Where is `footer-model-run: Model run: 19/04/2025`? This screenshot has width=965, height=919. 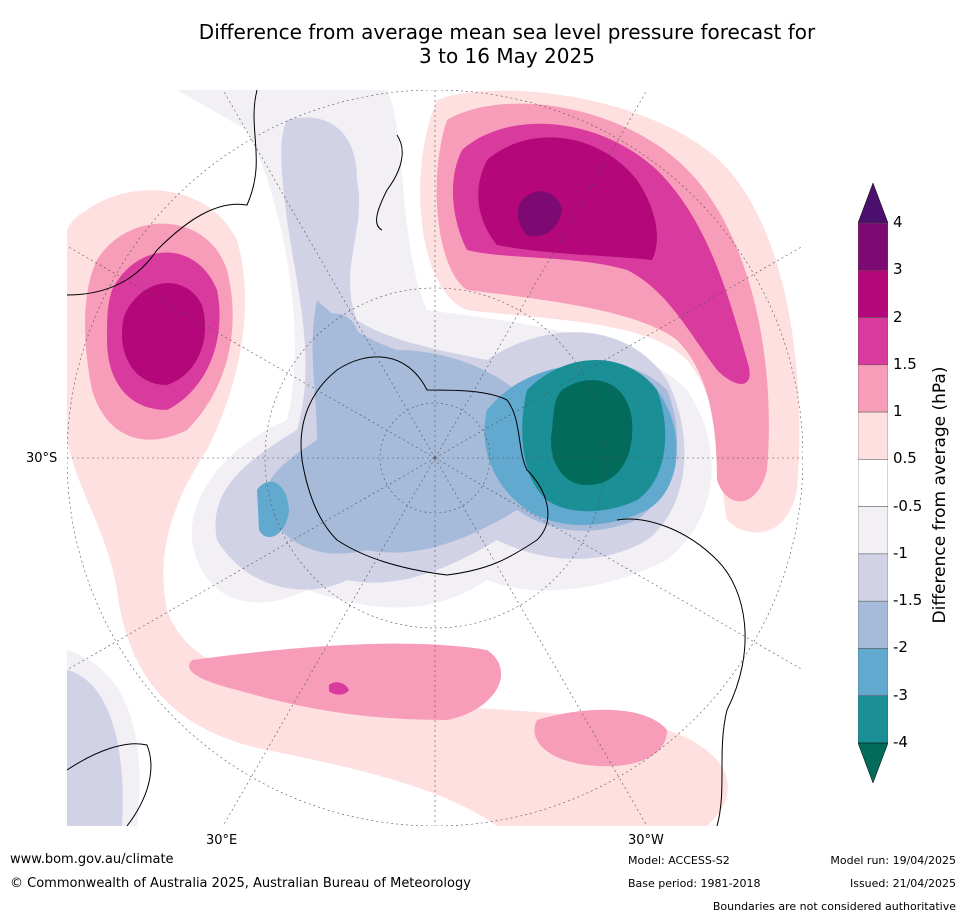
footer-model-run: Model run: 19/04/2025 is located at coordinates (893, 860).